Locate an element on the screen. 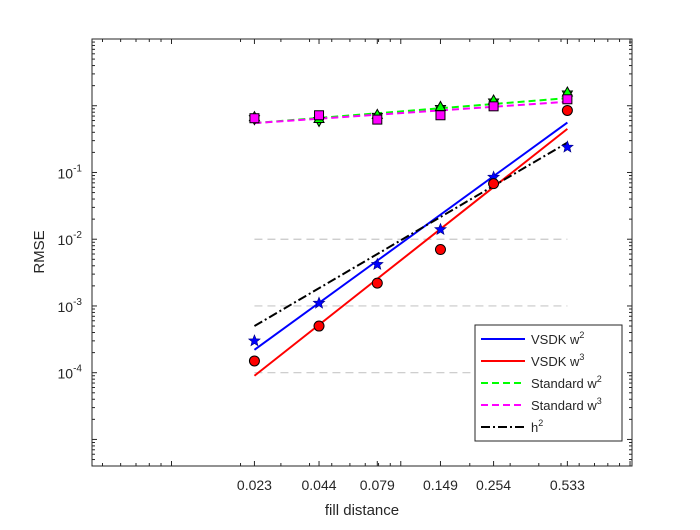  legend-label: h2 is located at coordinates (537, 426).